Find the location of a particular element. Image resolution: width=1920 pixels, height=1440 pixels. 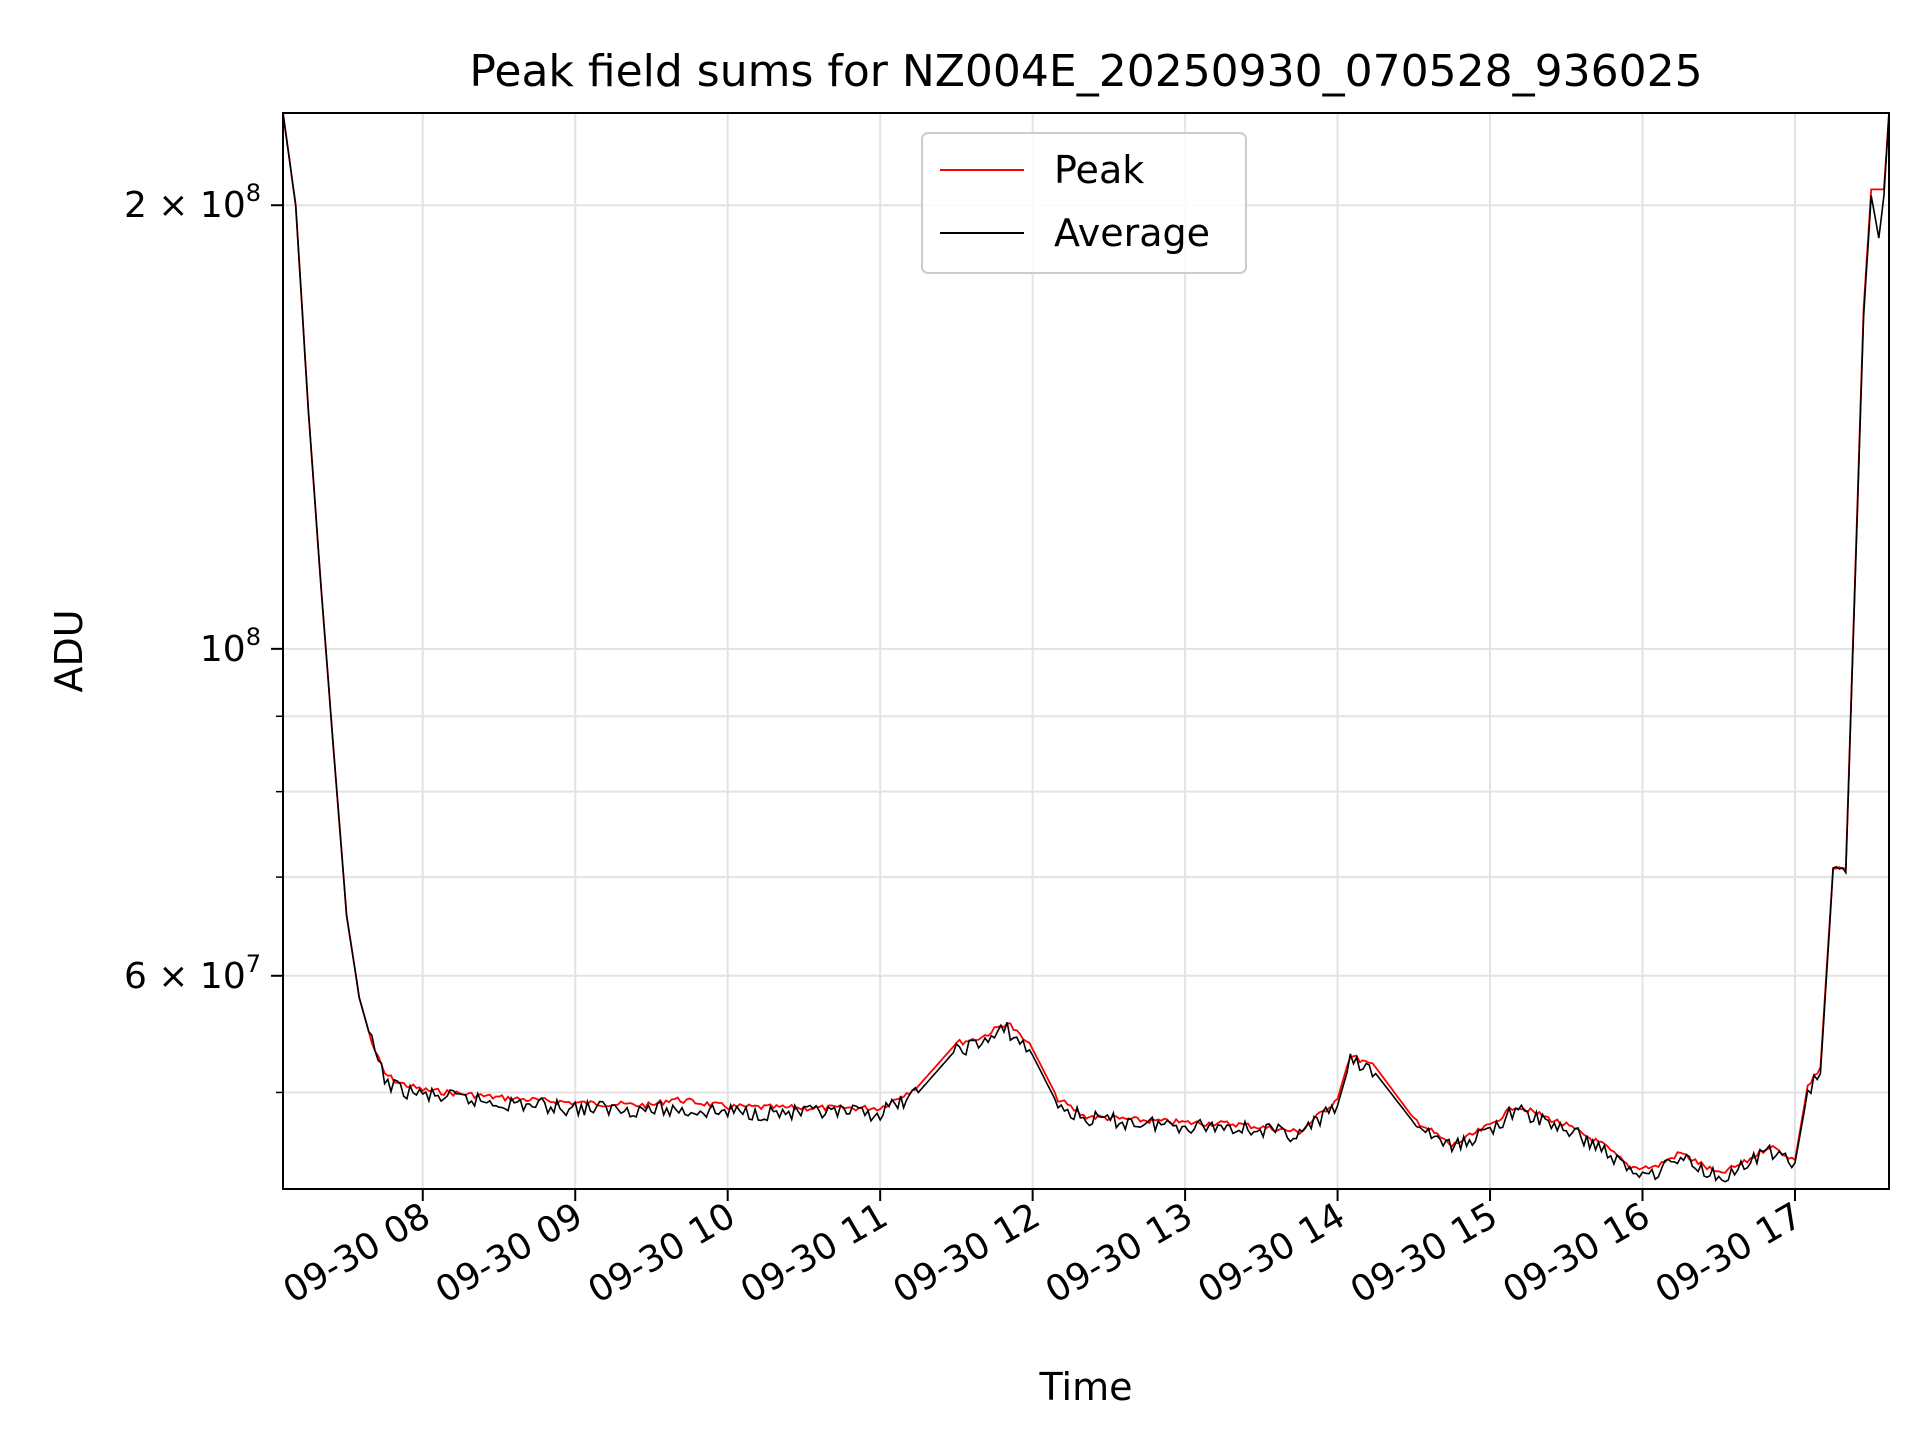

legend-box is located at coordinates (1084, 203).